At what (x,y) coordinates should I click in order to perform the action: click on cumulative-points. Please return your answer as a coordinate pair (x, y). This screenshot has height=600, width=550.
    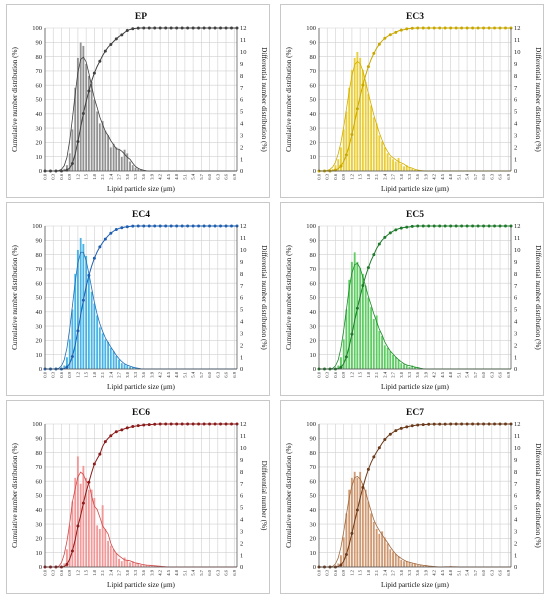
    Looking at the image, I should click on (415, 495).